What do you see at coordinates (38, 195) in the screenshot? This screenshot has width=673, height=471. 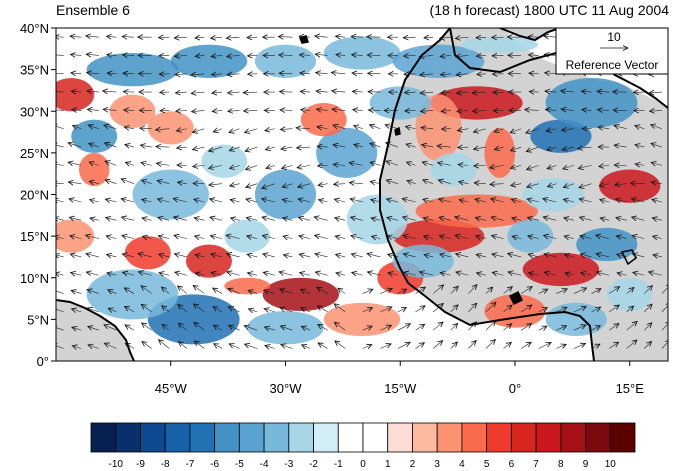 I see `lat-axis: 0° 5°N 10°N 15°N 20°N 25°N 30°N 35°N 40°N` at bounding box center [38, 195].